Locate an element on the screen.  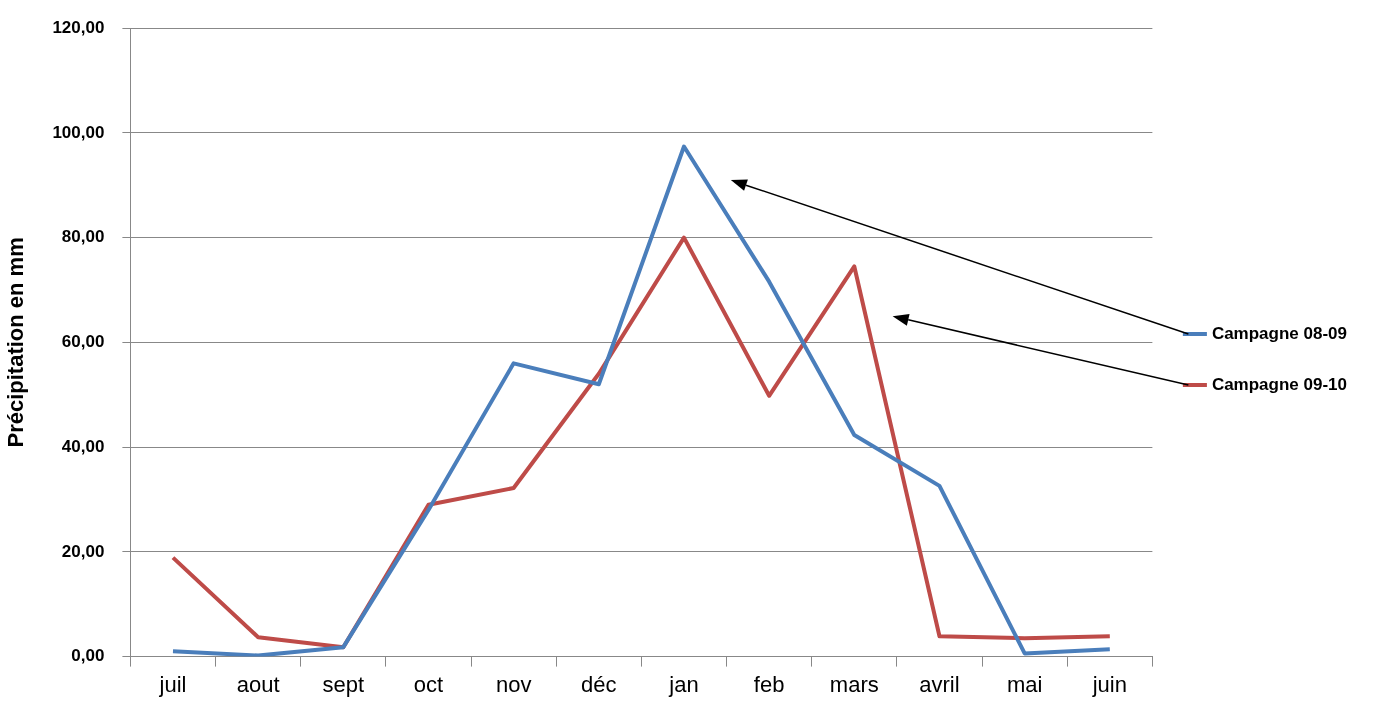
y-axis-title: Précipitation en mm is located at coordinates (16, 342).